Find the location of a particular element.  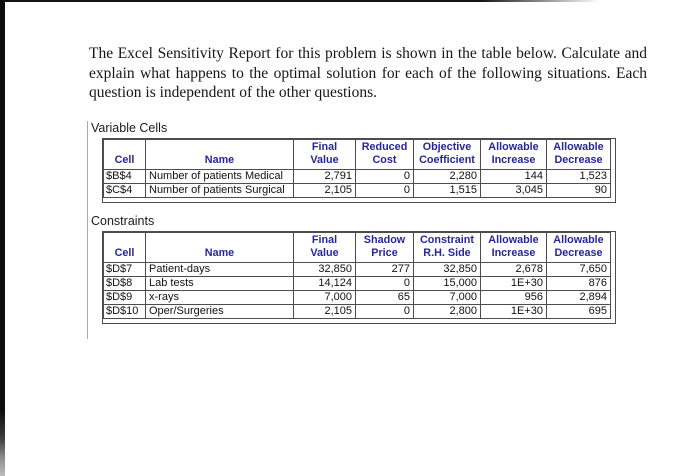

value-cell: 7,650 is located at coordinates (578, 269).